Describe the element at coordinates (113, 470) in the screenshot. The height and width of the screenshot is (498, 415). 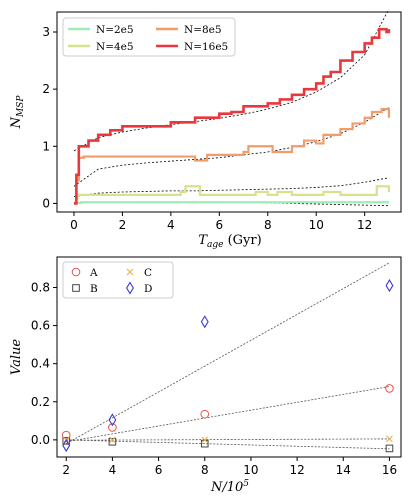
I see `bottom-x-tick-label: 4` at that location.